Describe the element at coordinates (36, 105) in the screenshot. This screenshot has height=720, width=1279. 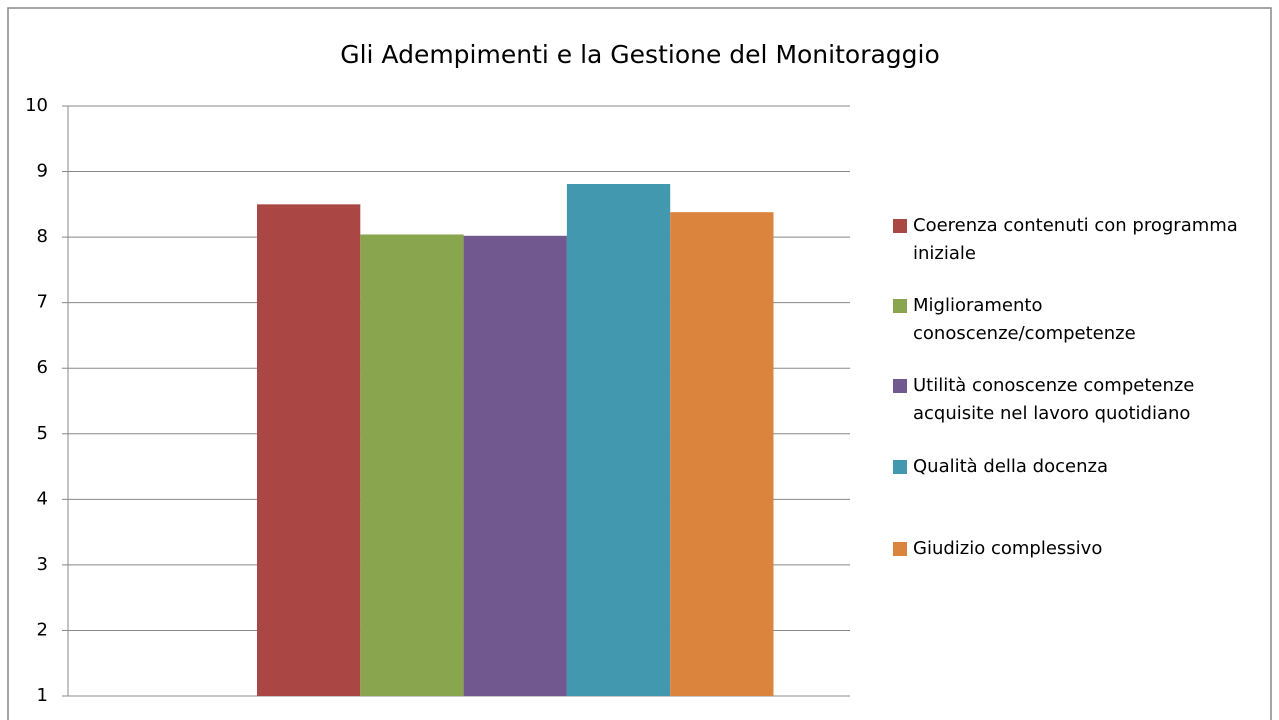
I see `y-tick-label: 10` at that location.